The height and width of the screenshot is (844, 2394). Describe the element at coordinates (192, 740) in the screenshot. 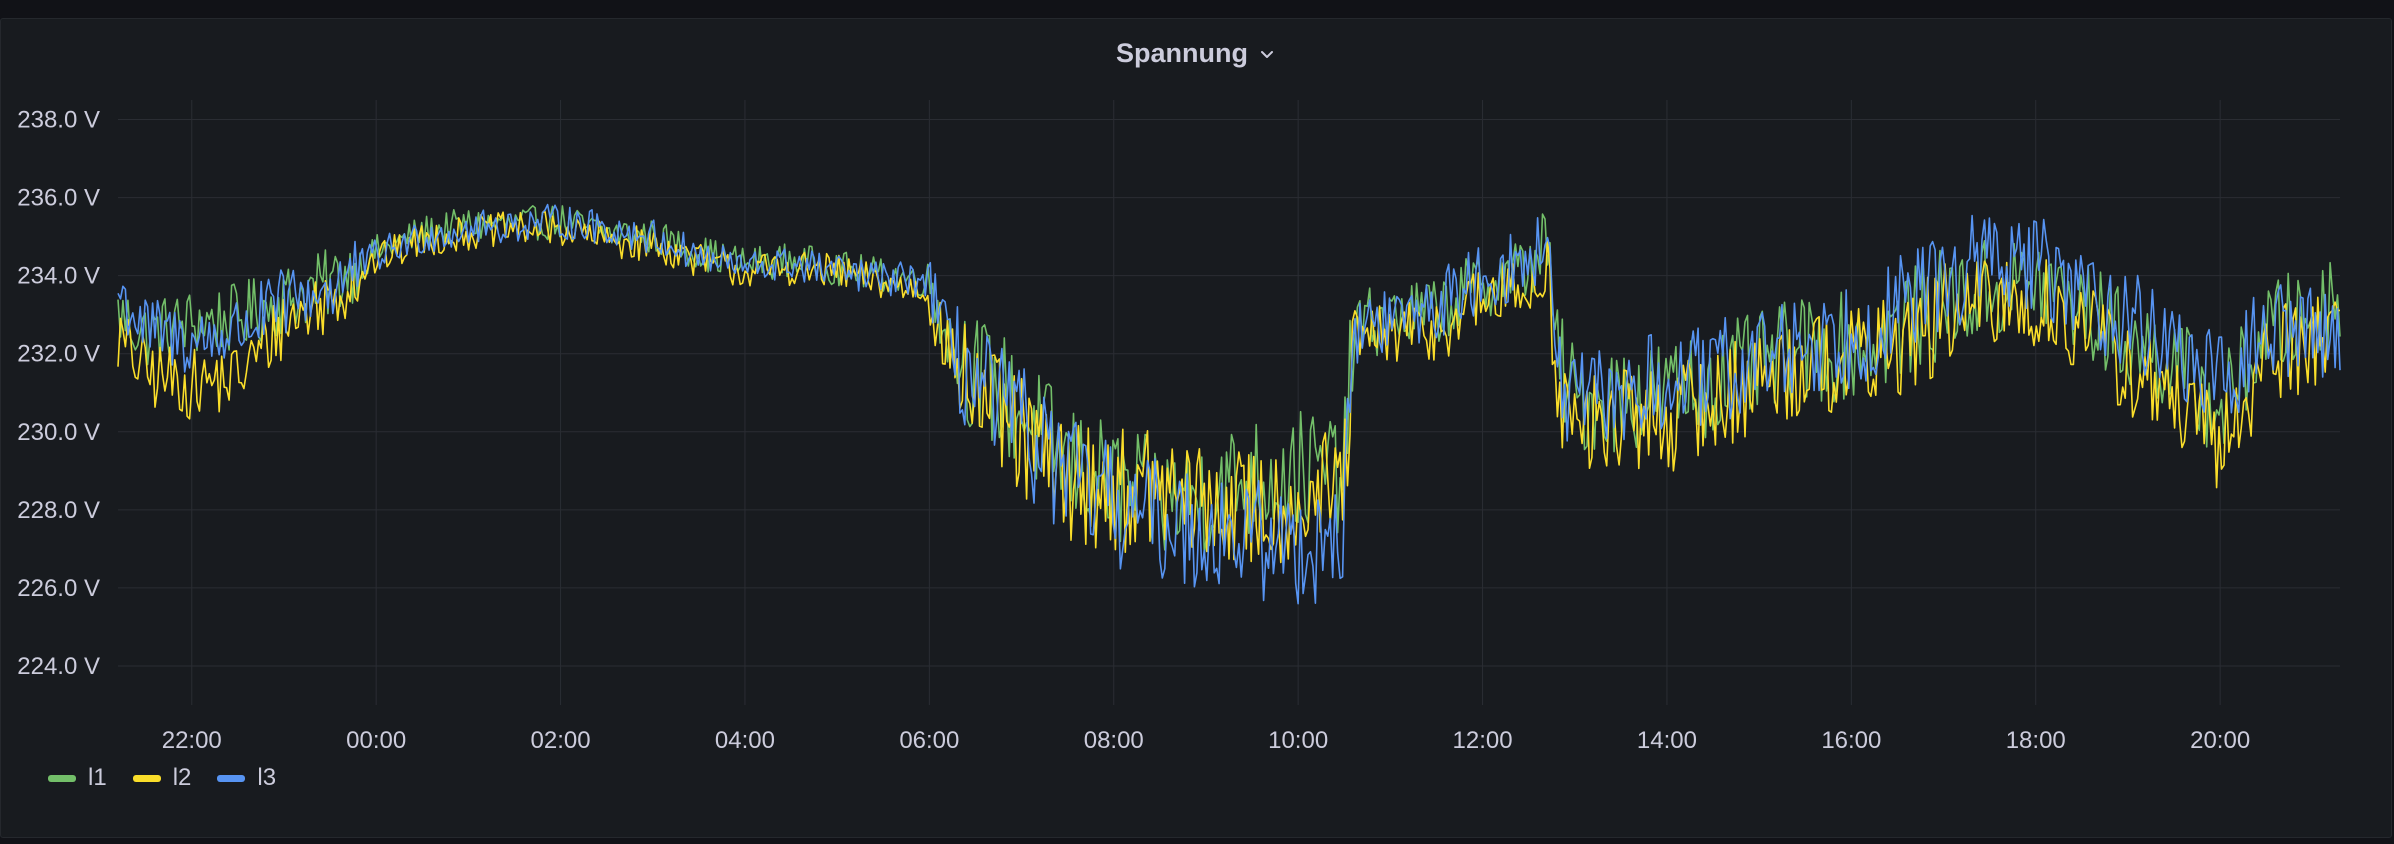

I see `x-tick-label: 22:00` at that location.